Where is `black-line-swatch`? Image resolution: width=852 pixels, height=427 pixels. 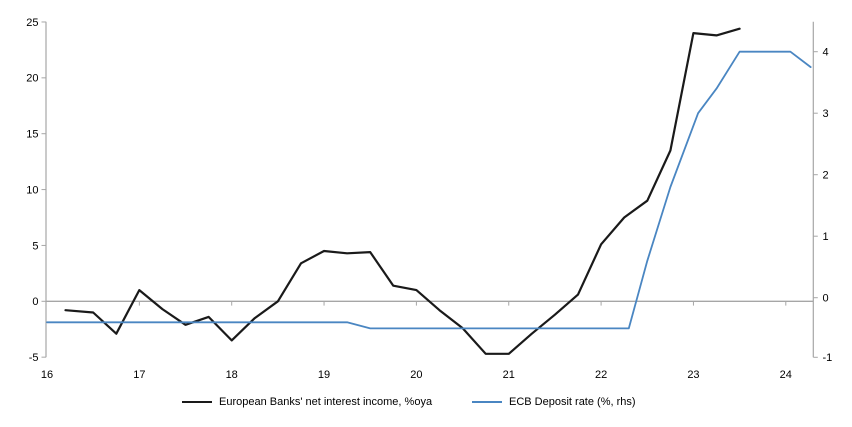 black-line-swatch is located at coordinates (197, 401).